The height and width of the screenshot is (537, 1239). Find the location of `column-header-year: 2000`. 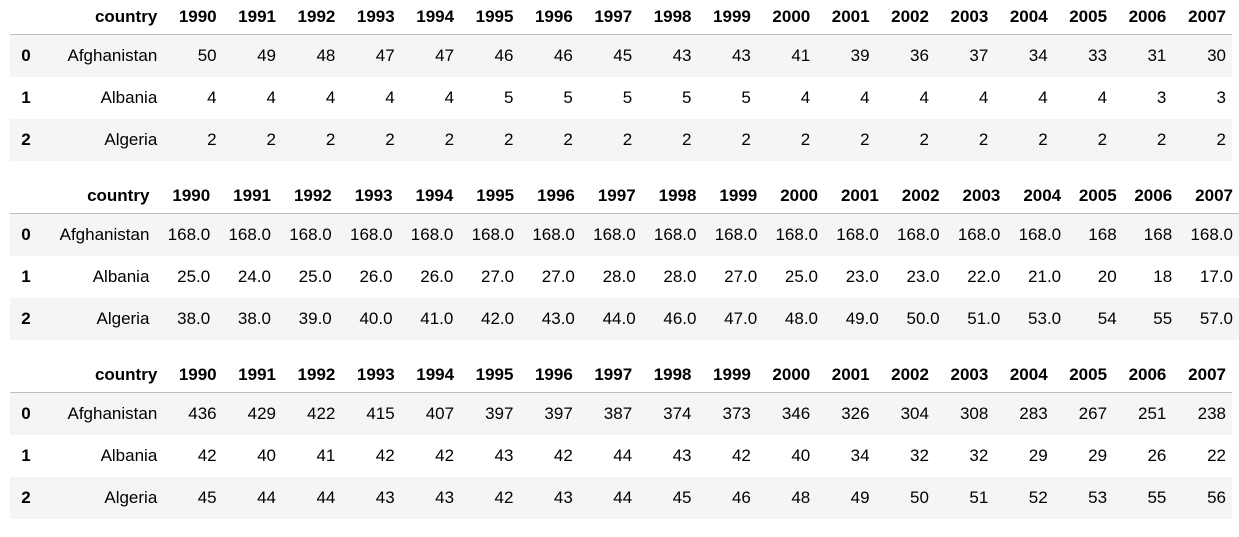

column-header-year: 2000 is located at coordinates (786, 17).